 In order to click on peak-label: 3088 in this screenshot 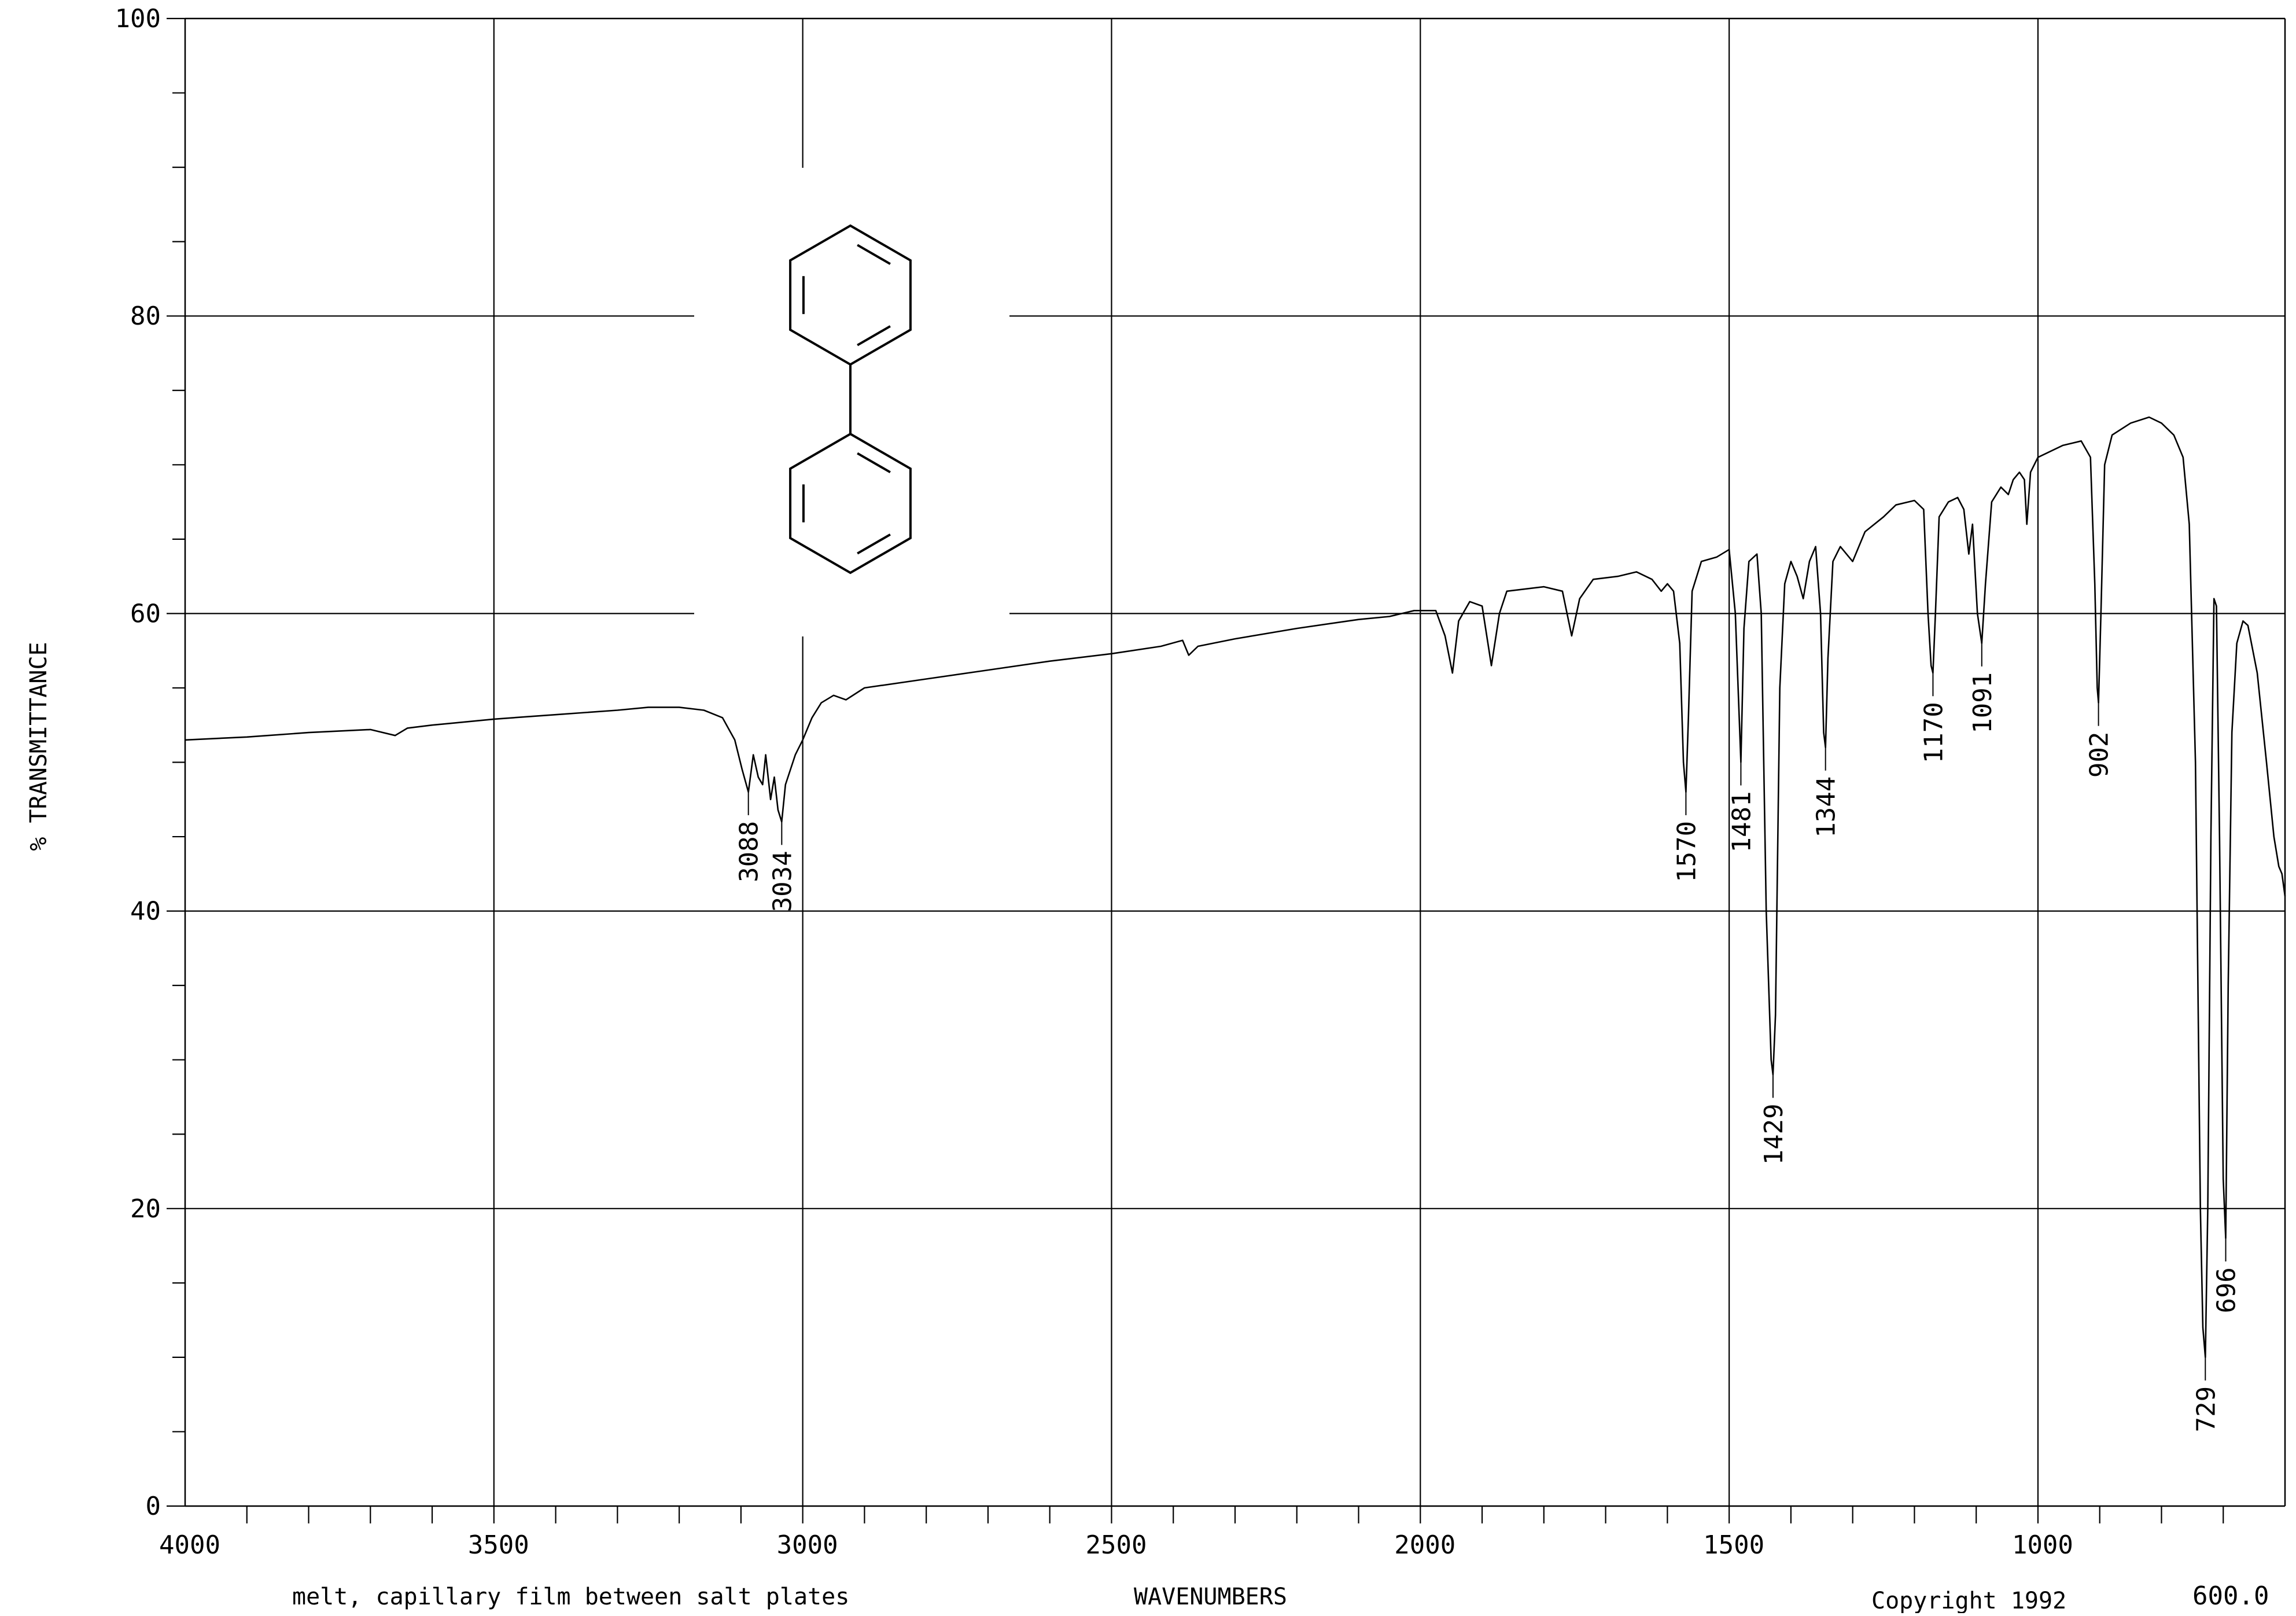, I will do `click(749, 851)`.